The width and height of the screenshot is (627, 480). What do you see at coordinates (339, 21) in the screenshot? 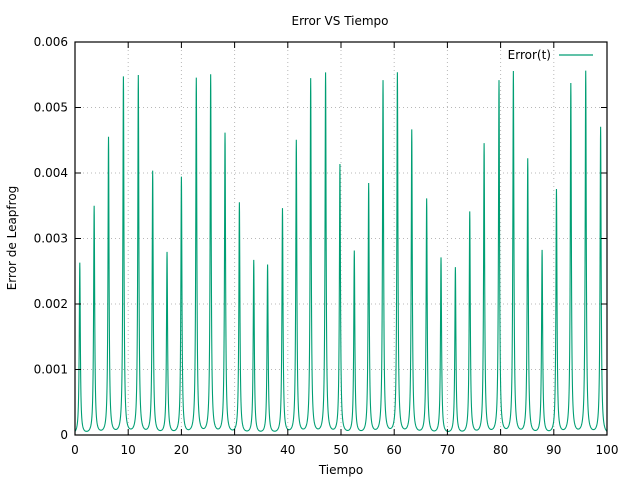
I see `chart-title: Error VS Tiempo` at bounding box center [339, 21].